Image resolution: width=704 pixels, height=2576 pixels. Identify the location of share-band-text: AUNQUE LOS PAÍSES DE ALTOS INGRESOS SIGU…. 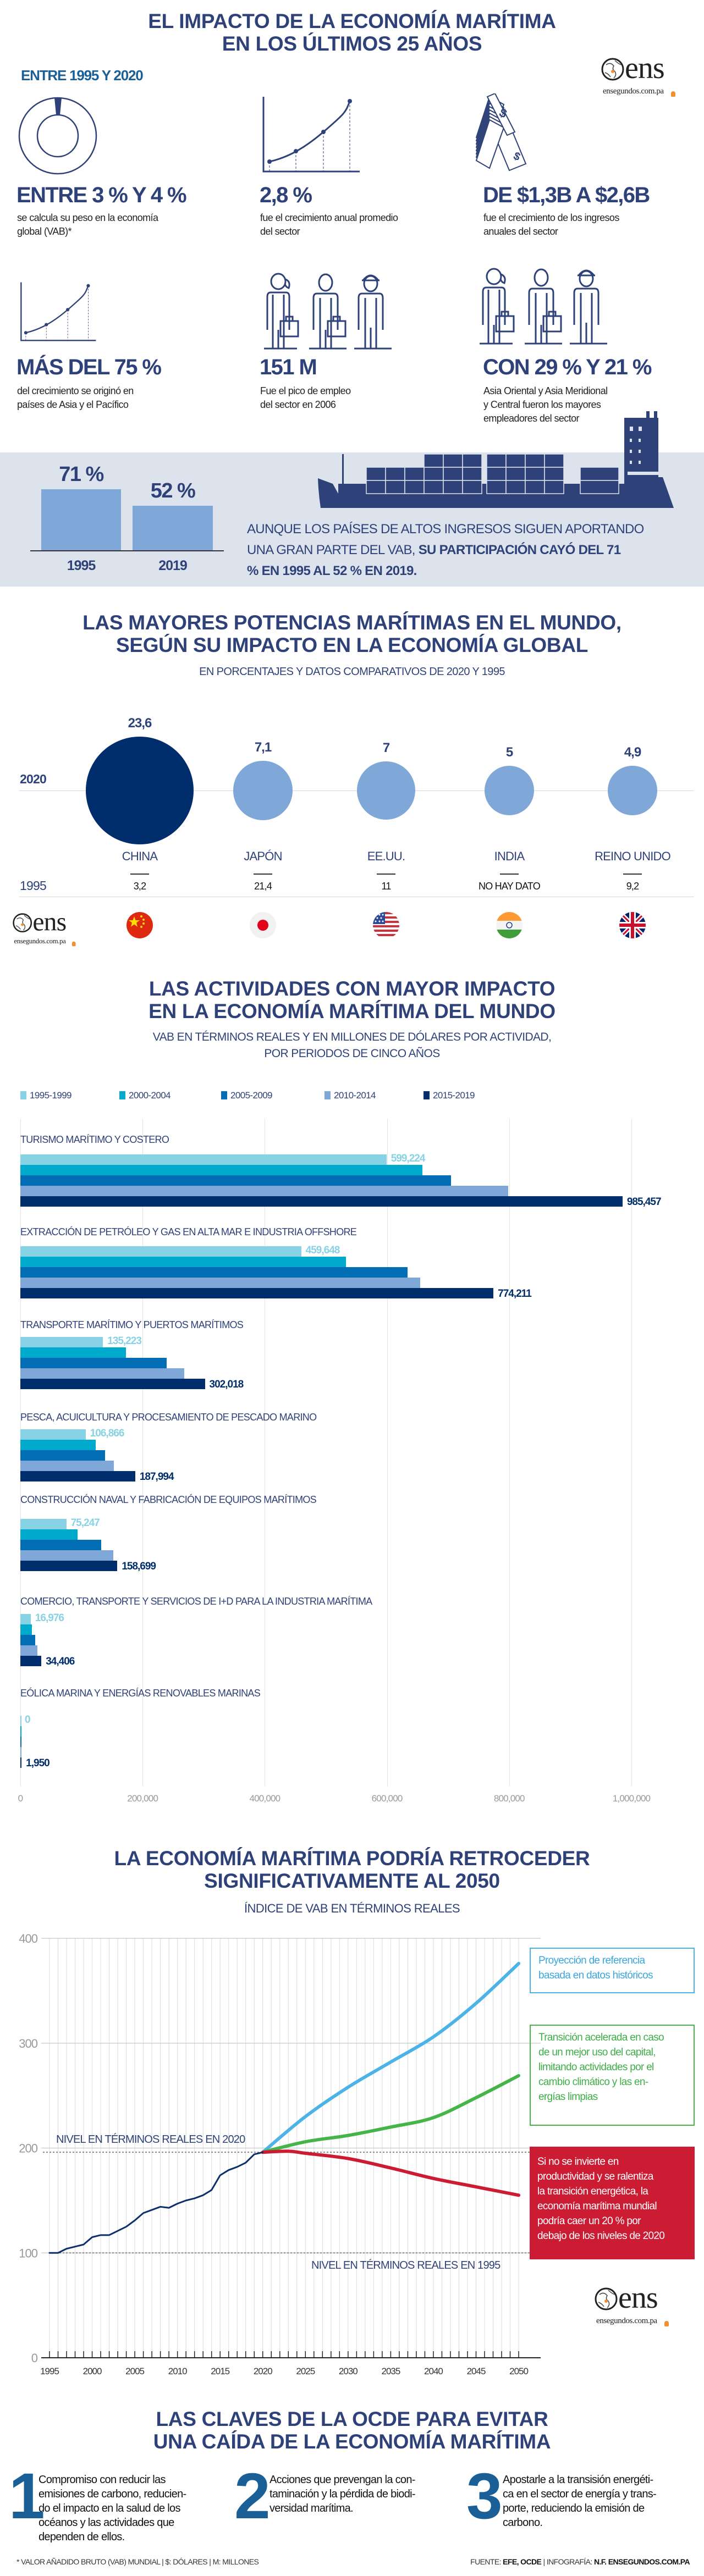
(446, 550).